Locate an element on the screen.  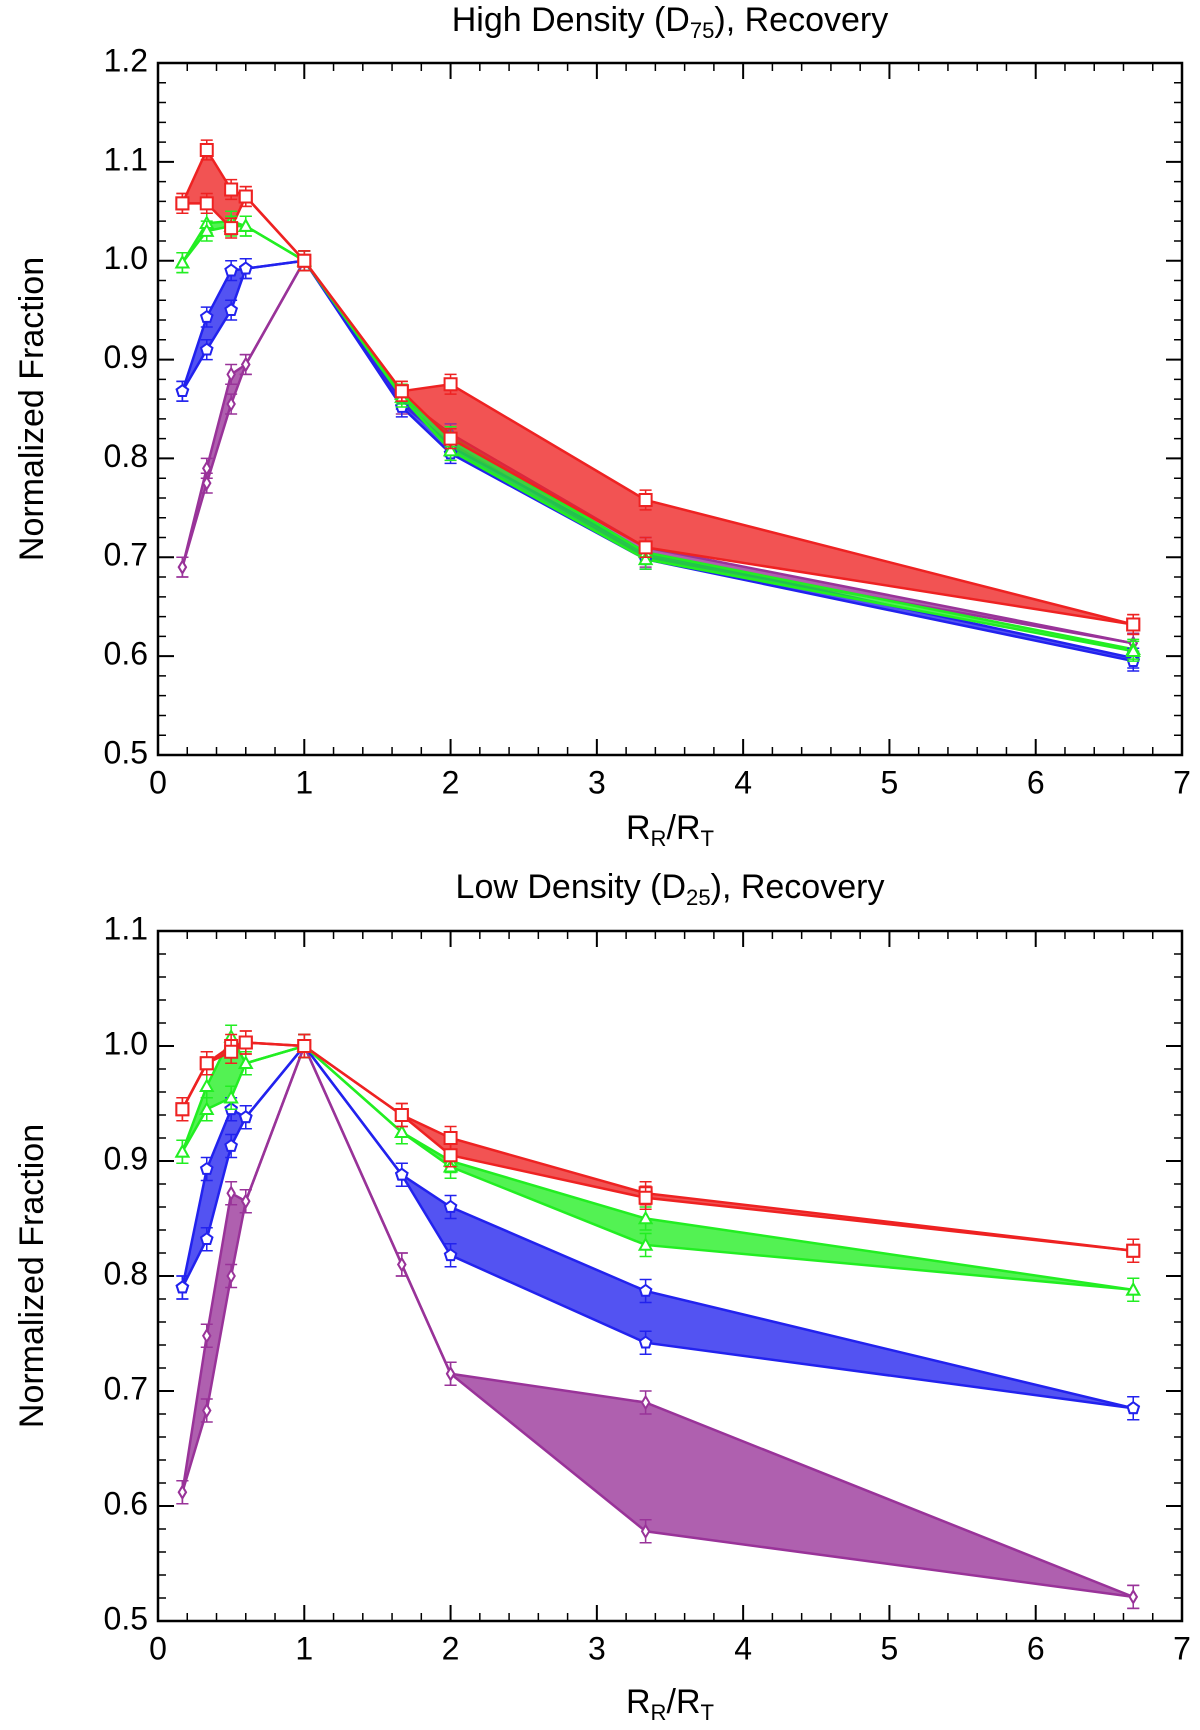
x-axis-label-part: T is located at coordinates (708, 1712).